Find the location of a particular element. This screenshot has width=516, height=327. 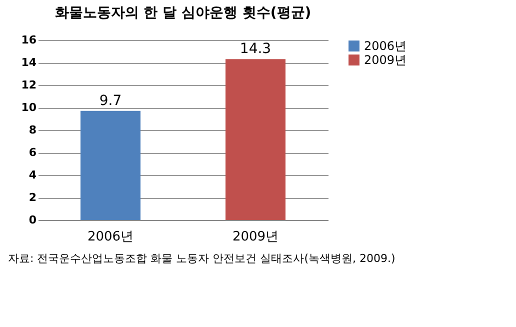

y-tick-label: 4 is located at coordinates (32, 175).